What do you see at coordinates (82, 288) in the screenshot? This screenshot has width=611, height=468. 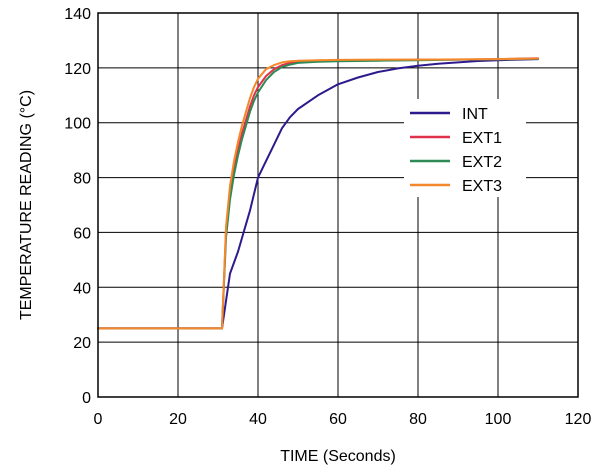 I see `y-tick-label: 40` at bounding box center [82, 288].